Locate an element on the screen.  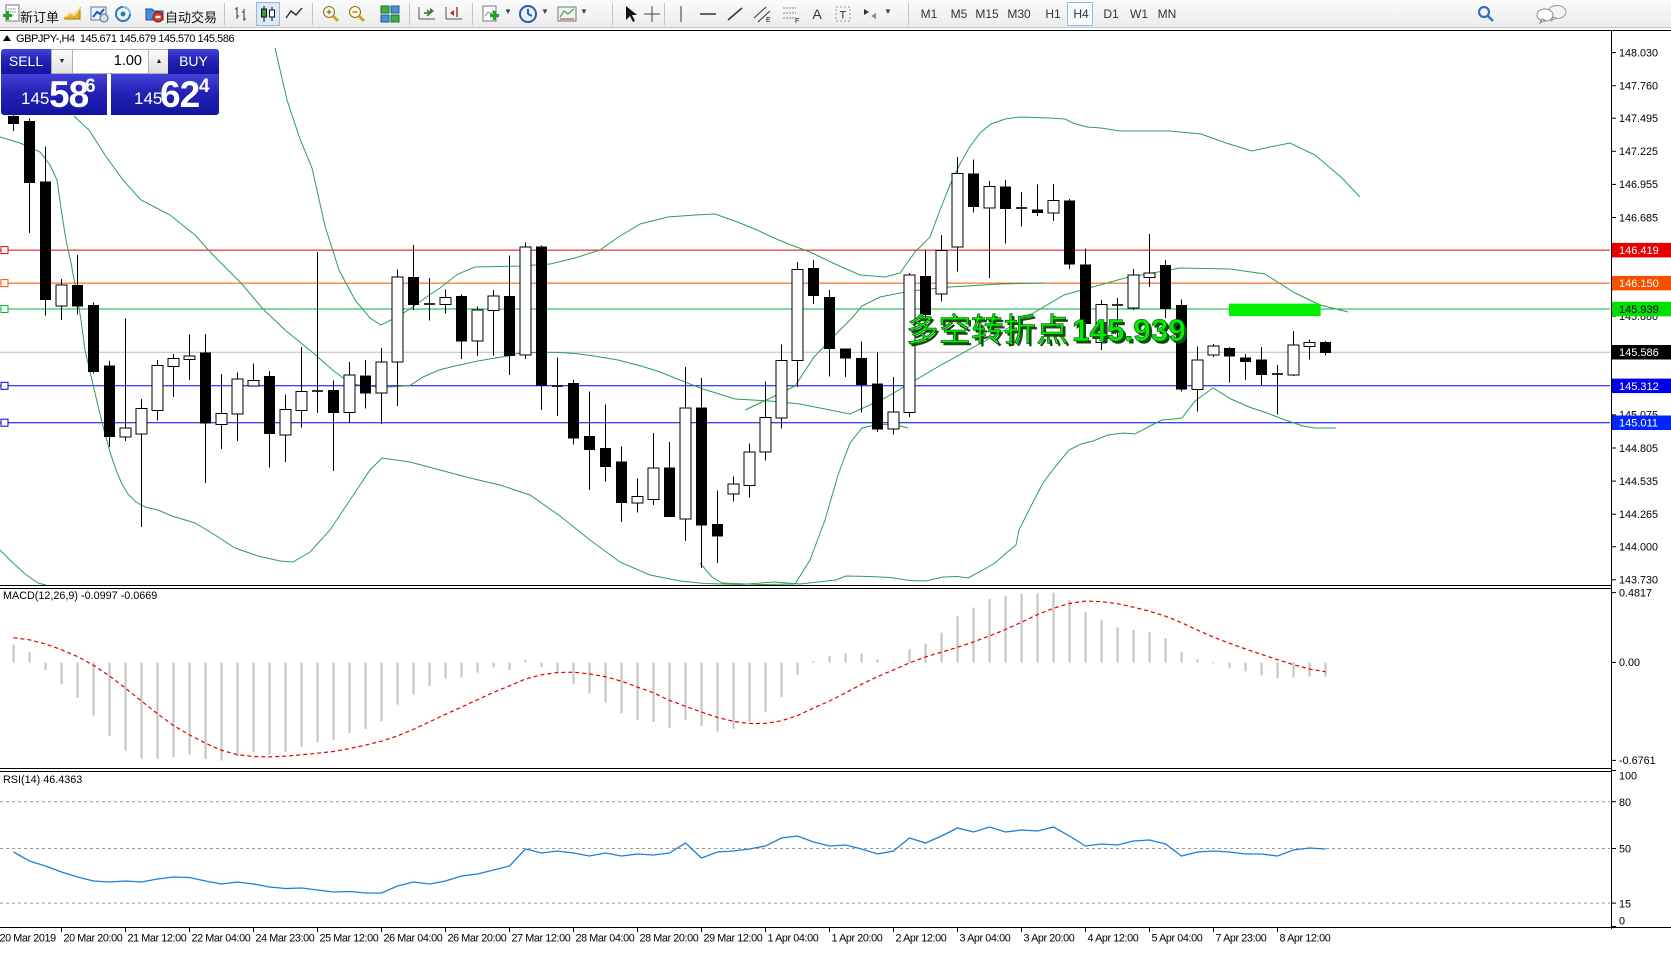
svg-text: F is located at coordinates (797, 21).